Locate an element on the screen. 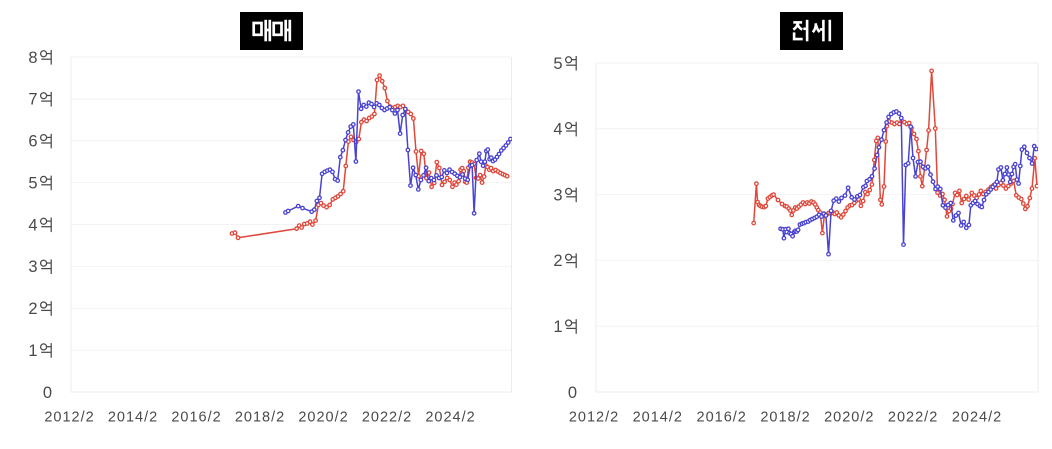  svg-text: 6 is located at coordinates (32, 142).